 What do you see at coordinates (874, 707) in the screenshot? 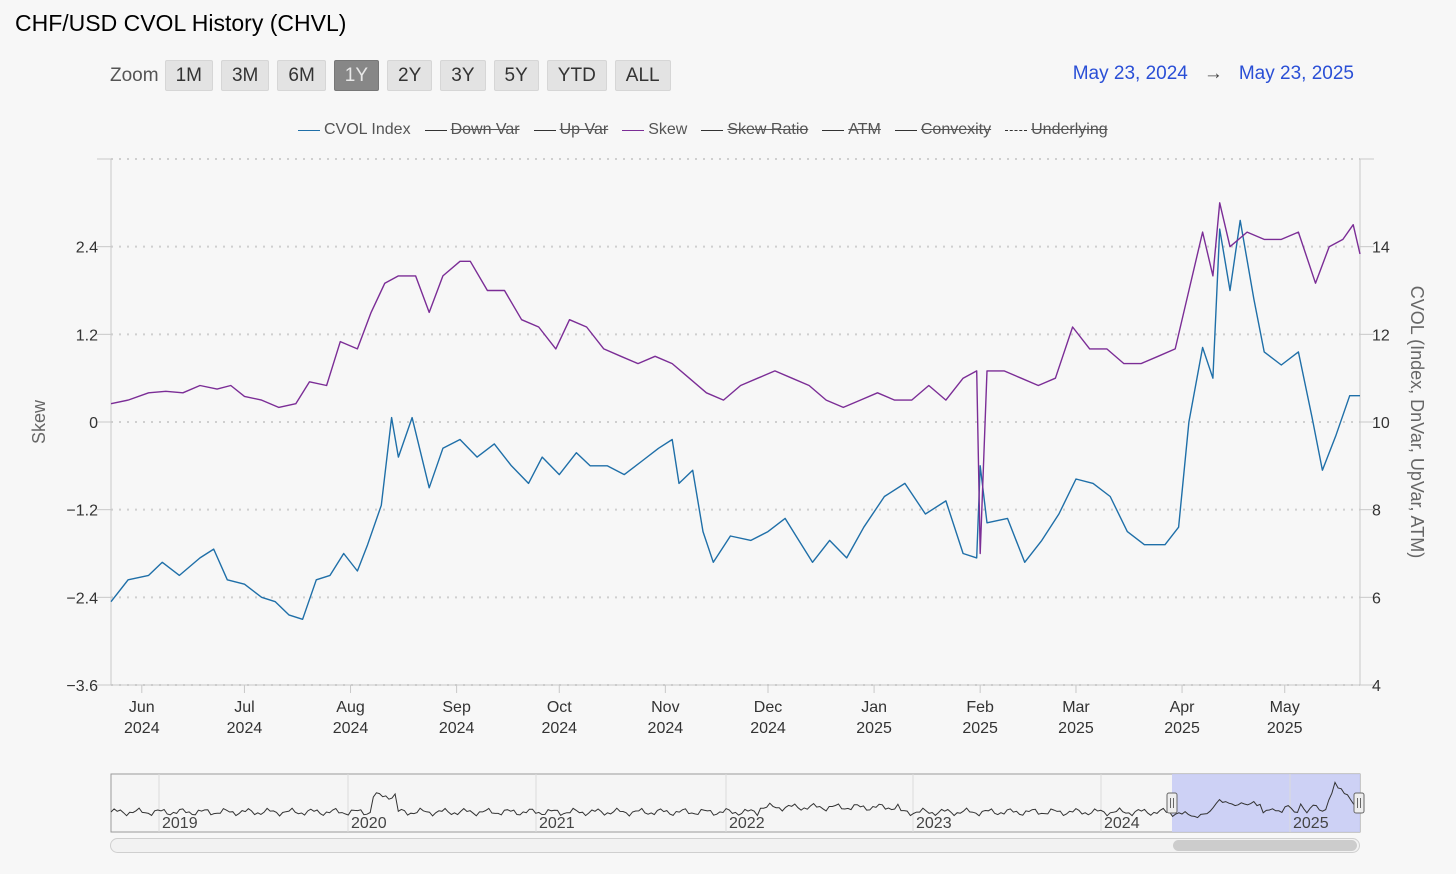
I see `x-tick-label-month: Jan` at bounding box center [874, 707].